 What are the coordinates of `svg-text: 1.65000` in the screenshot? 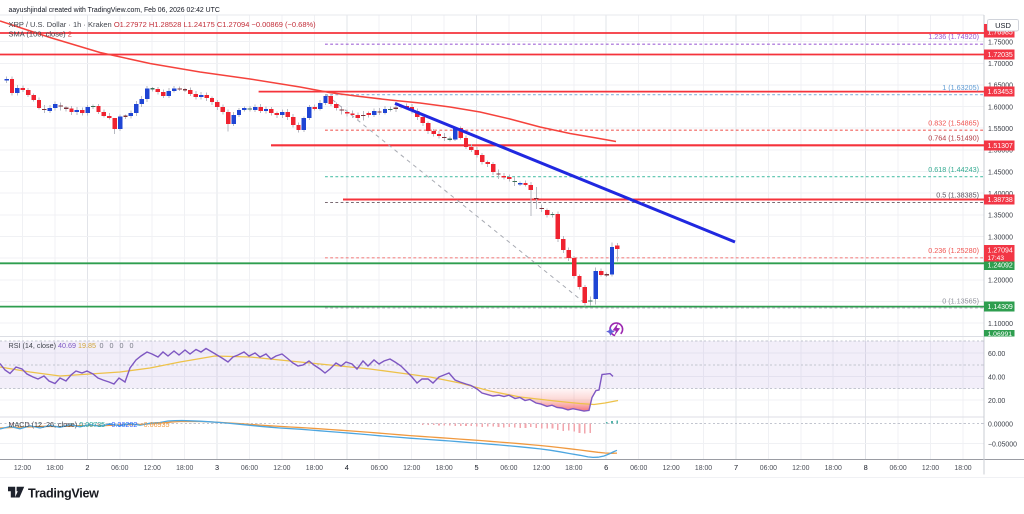 It's located at (1000, 86).